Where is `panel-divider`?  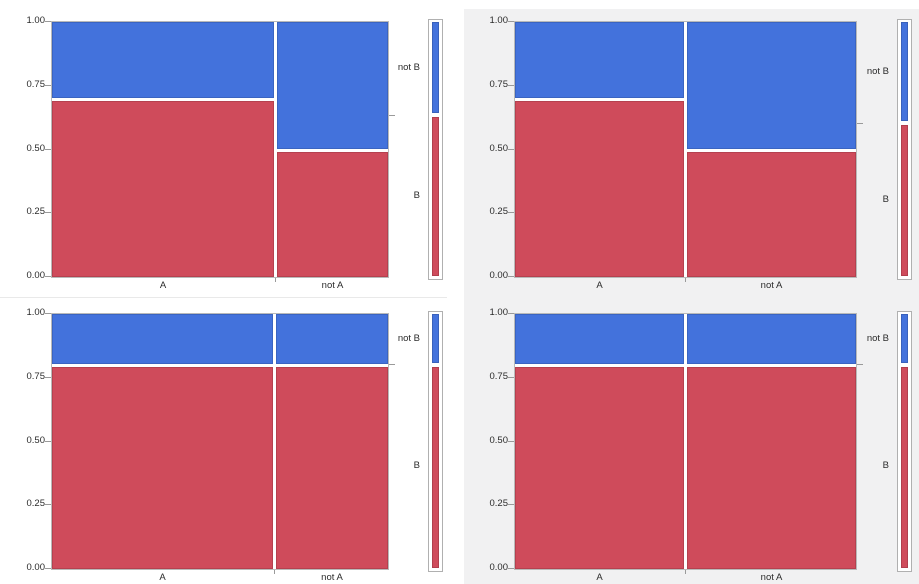
panel-divider is located at coordinates (223, 297).